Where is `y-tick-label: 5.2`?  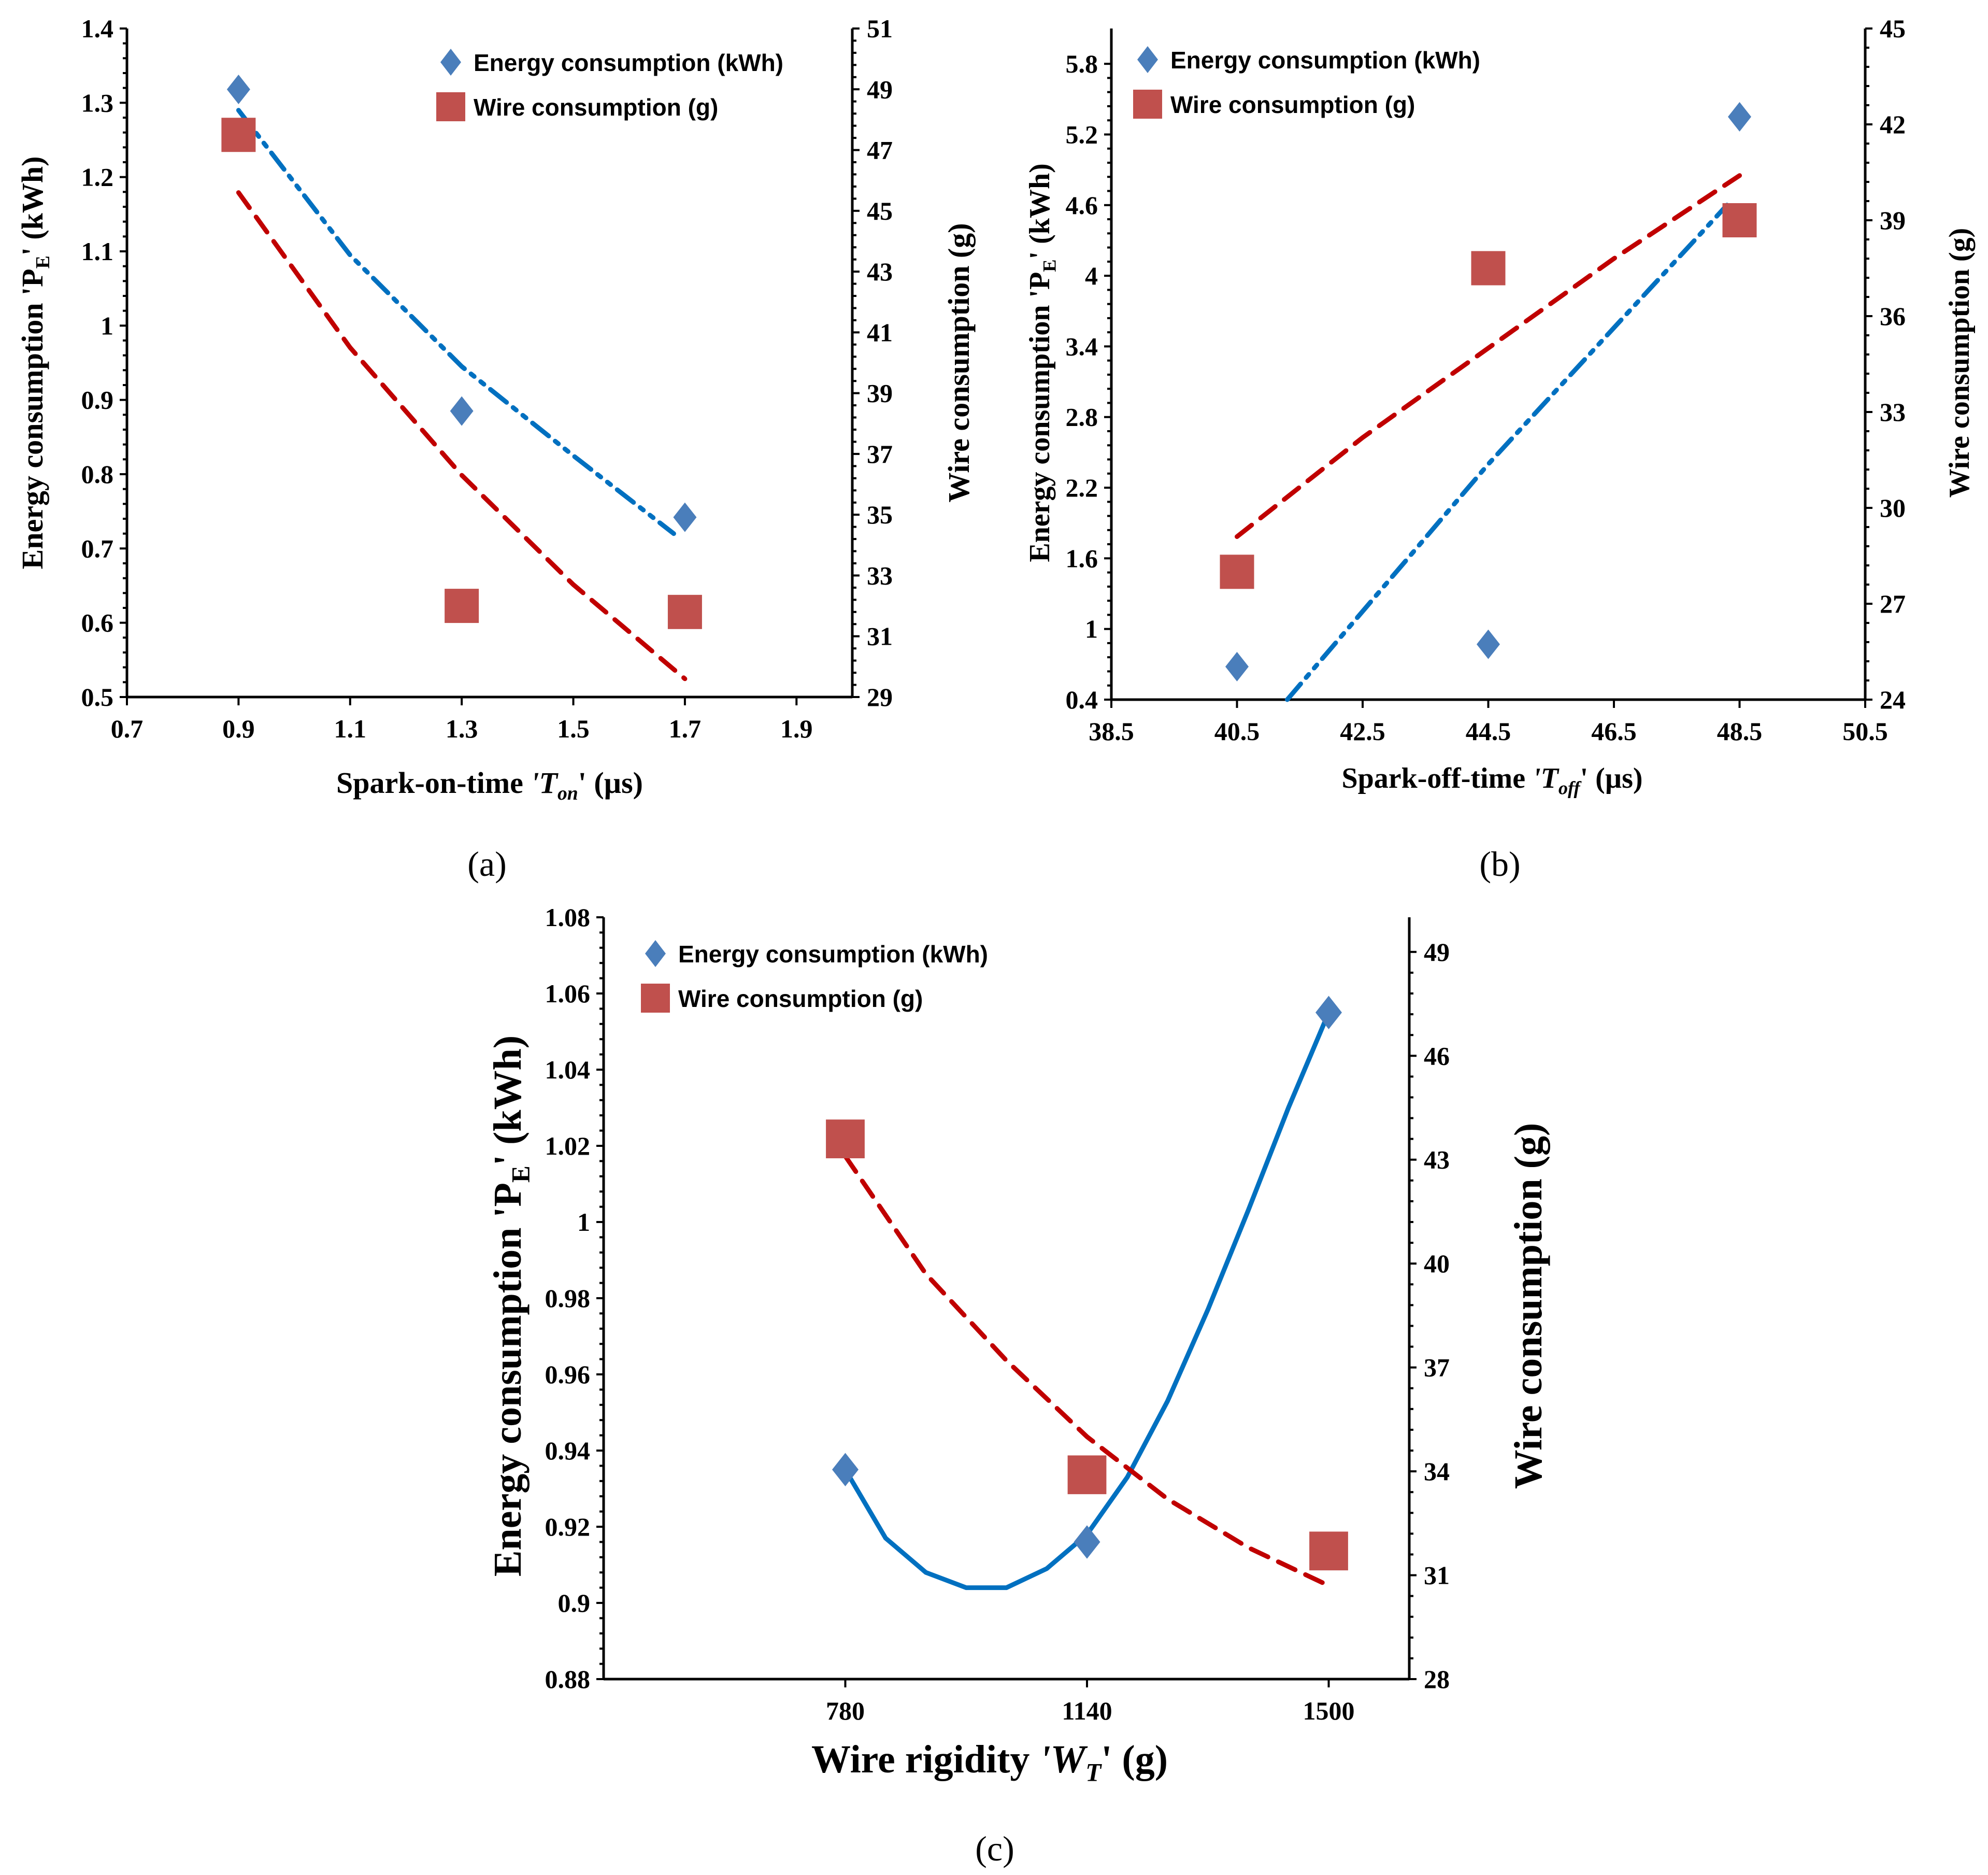 y-tick-label: 5.2 is located at coordinates (1082, 134).